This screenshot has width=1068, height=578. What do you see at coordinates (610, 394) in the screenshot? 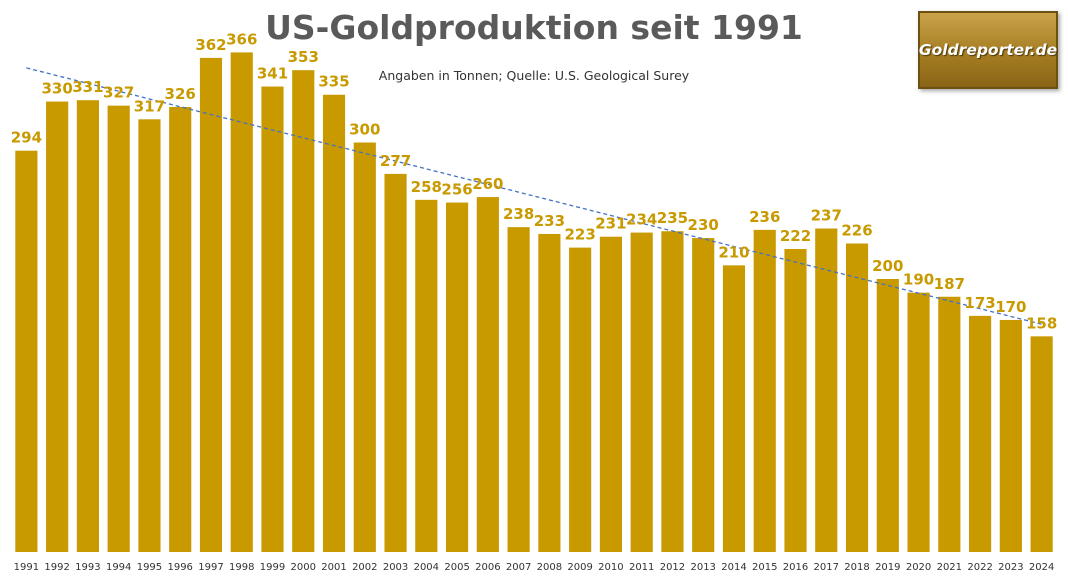
I see `bar-2010` at bounding box center [610, 394].